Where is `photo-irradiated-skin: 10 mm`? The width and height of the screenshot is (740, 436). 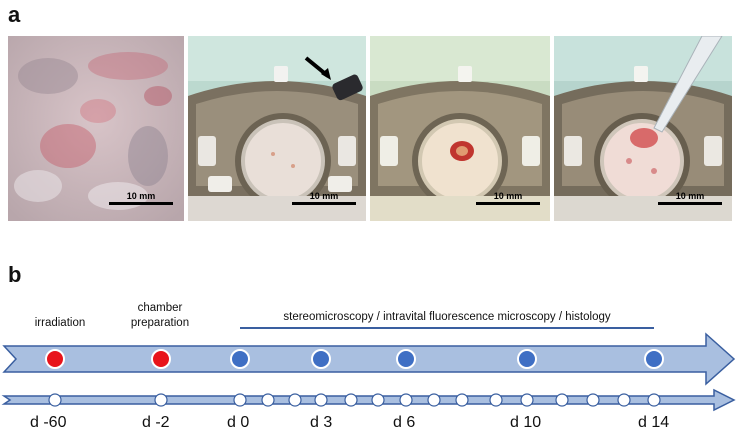
photo-irradiated-skin: 10 mm is located at coordinates (96, 128).